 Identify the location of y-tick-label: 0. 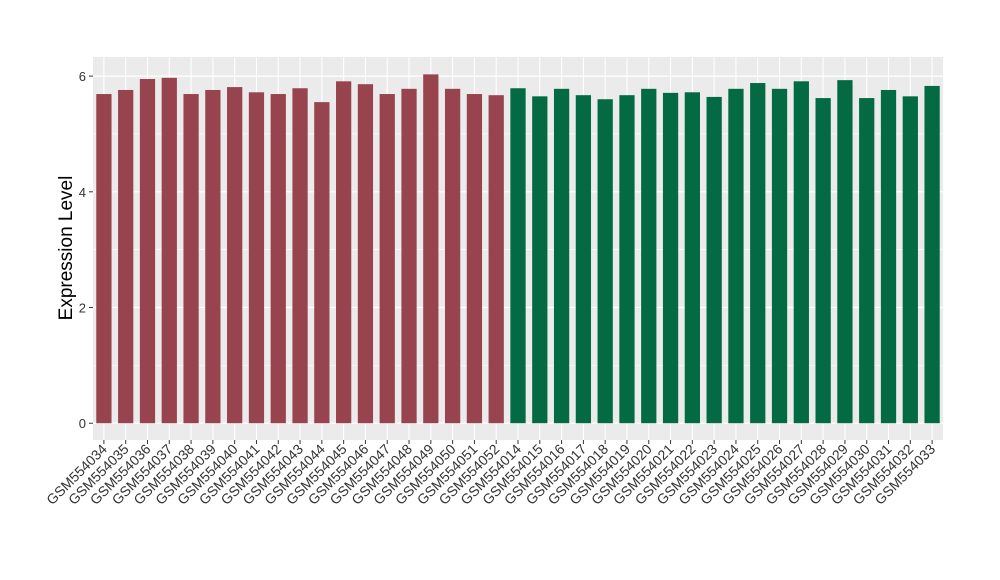
(82, 423).